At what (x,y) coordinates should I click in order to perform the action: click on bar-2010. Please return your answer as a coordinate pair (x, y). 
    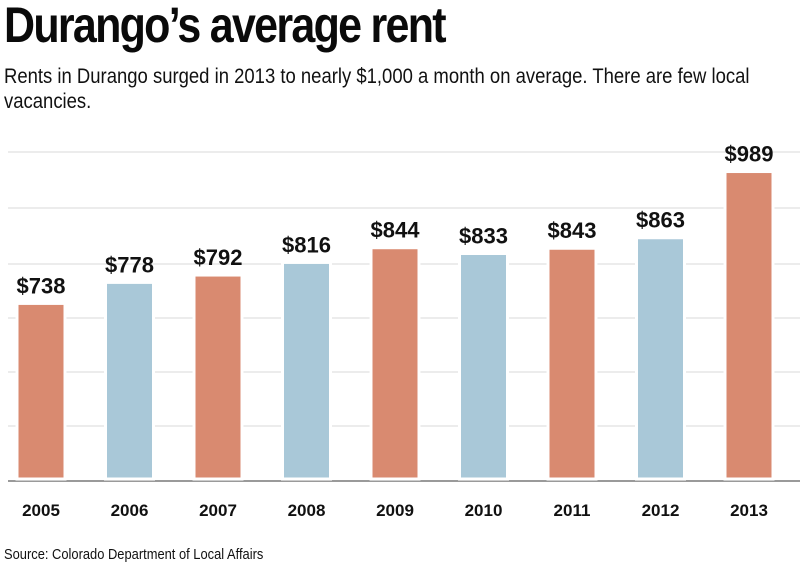
    Looking at the image, I should click on (483, 366).